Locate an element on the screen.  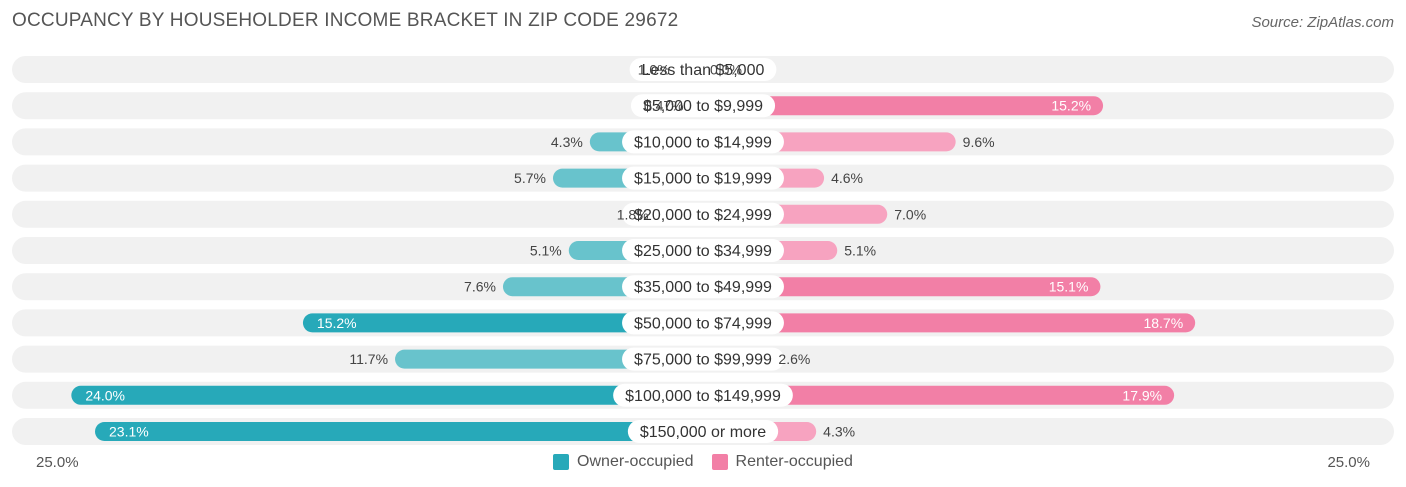
owner-value-label: 1.8% is located at coordinates (633, 214).